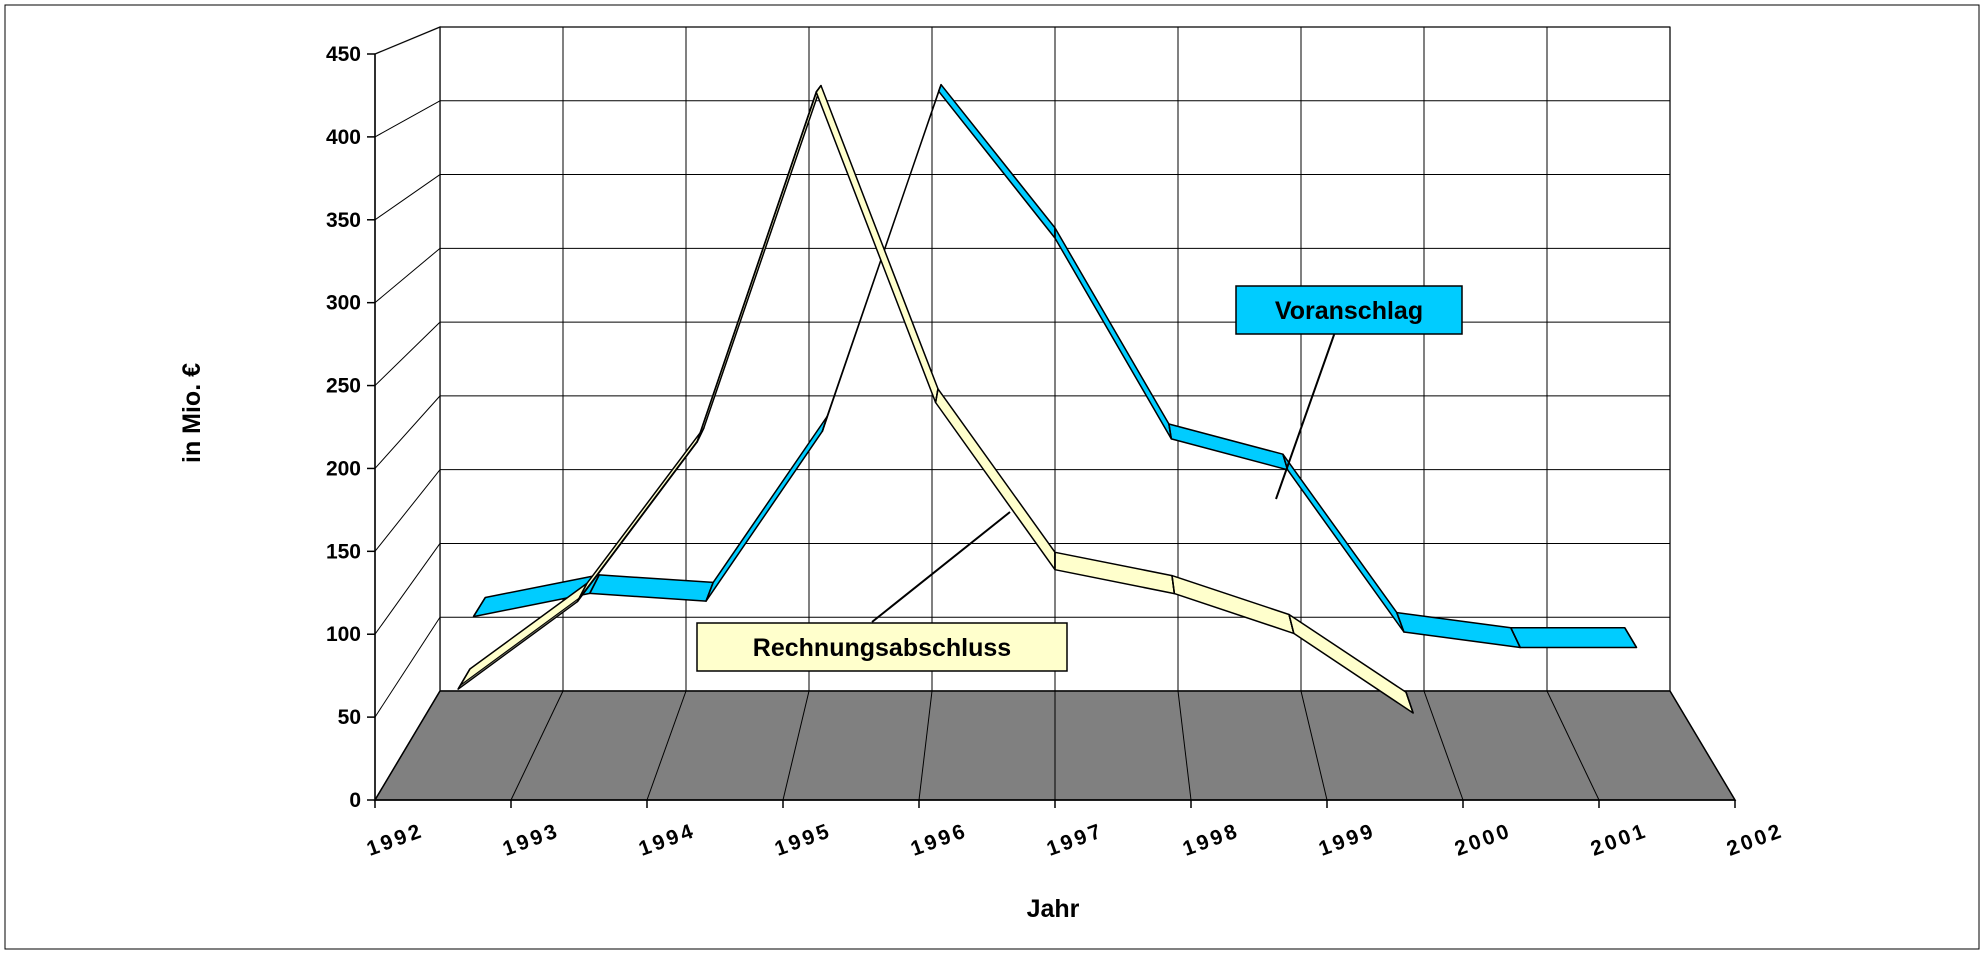  What do you see at coordinates (343, 54) in the screenshot?
I see `y-tick-label: 450` at bounding box center [343, 54].